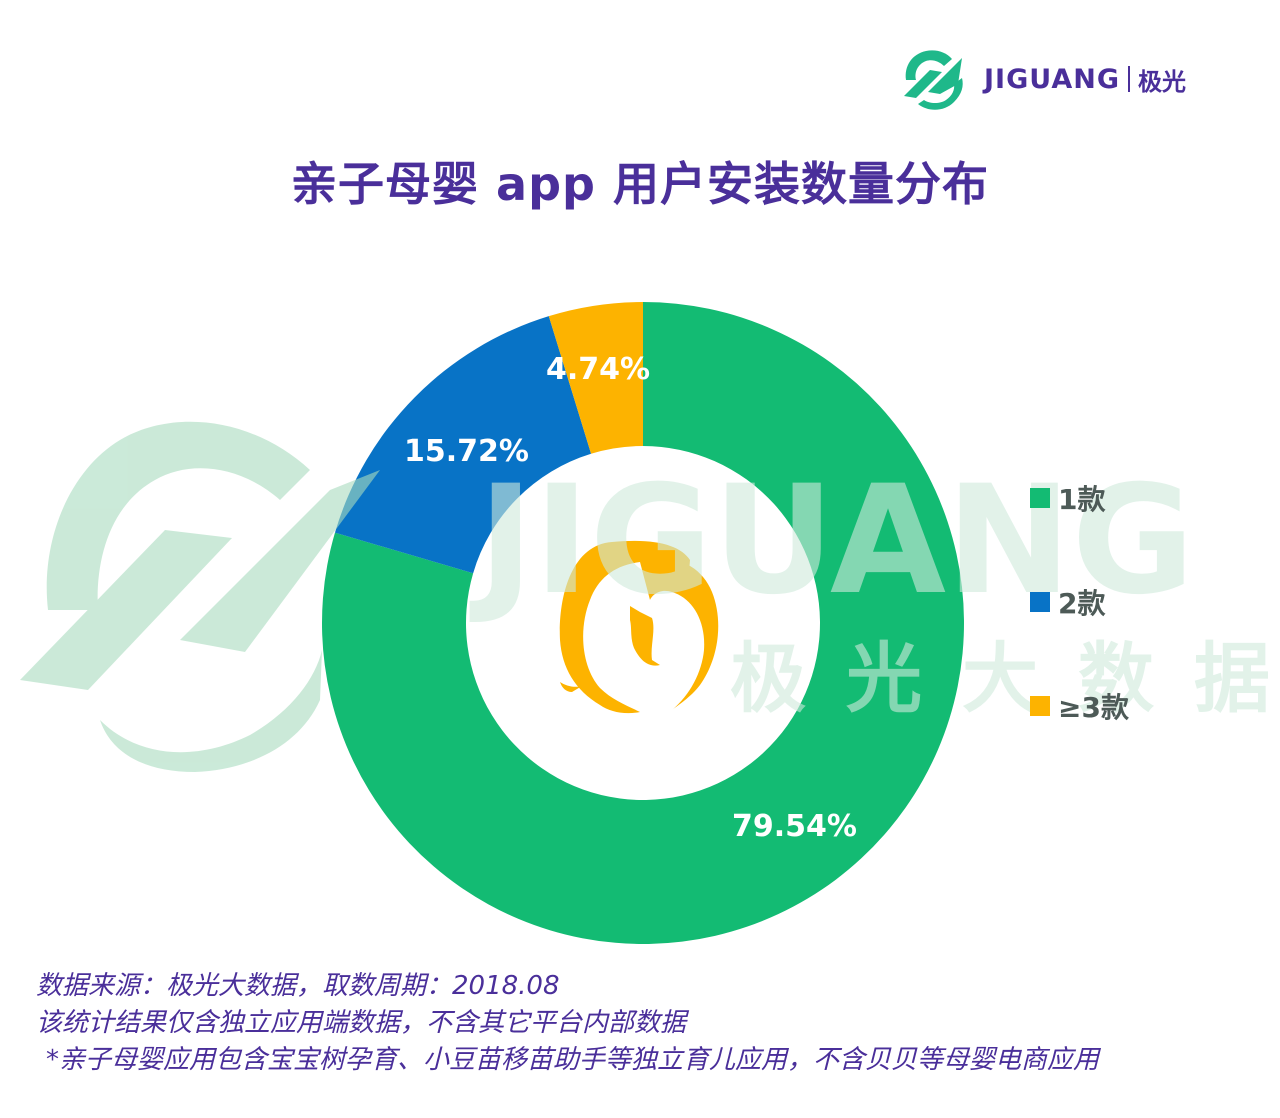 This screenshot has height=1118, width=1280. What do you see at coordinates (1005, 678) in the screenshot?
I see `svg-text: 极光大数据` at bounding box center [1005, 678].